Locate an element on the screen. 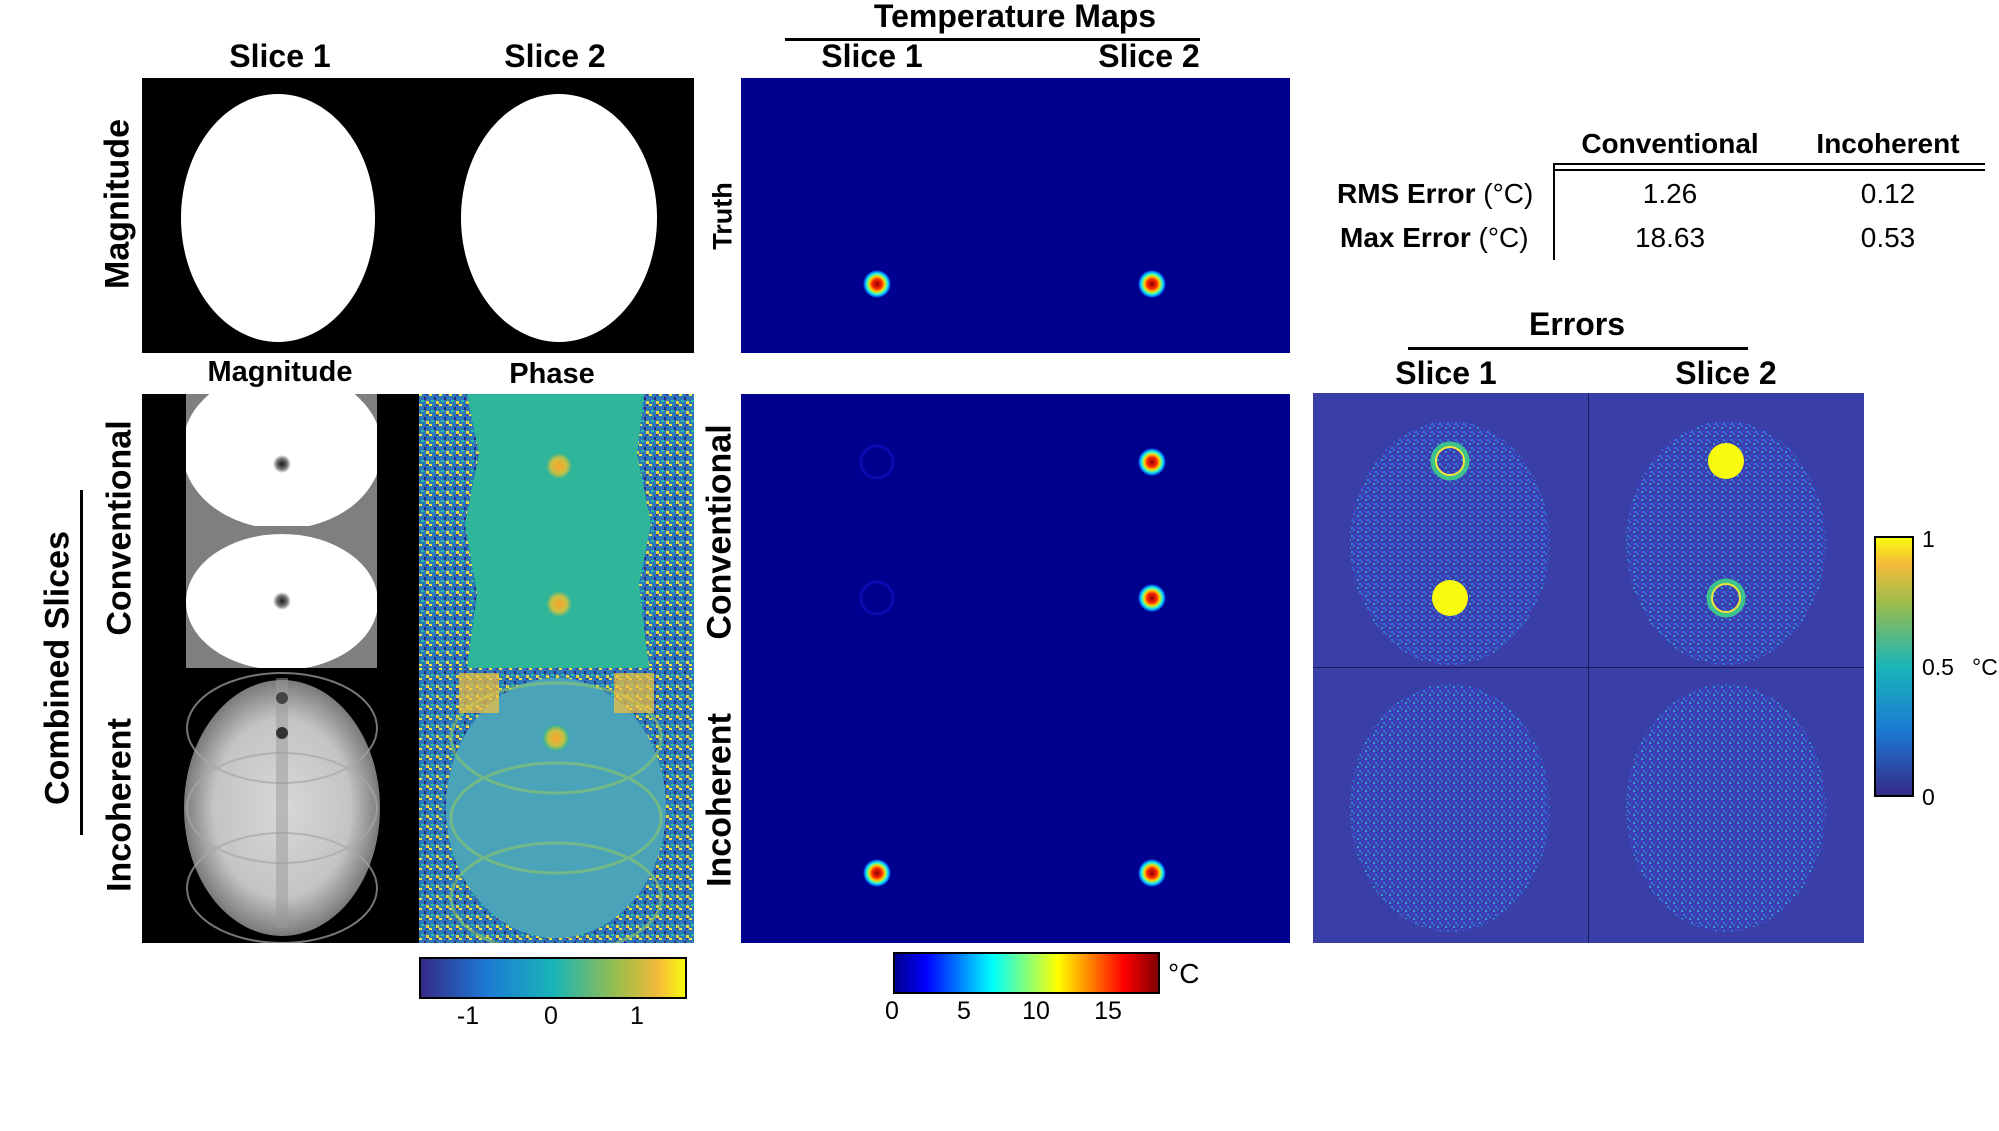 Image resolution: width=1999 pixels, height=1131 pixels. temp-slice1-header: Slice 1 is located at coordinates (872, 56).